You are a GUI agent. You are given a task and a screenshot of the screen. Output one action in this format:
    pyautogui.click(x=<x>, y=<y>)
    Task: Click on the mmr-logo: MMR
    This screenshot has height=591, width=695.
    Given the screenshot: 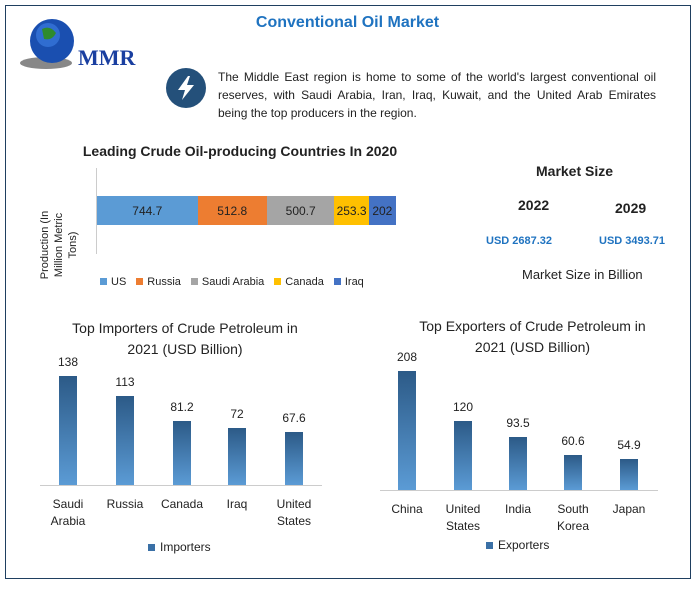 What is the action you would take?
    pyautogui.click(x=83, y=45)
    